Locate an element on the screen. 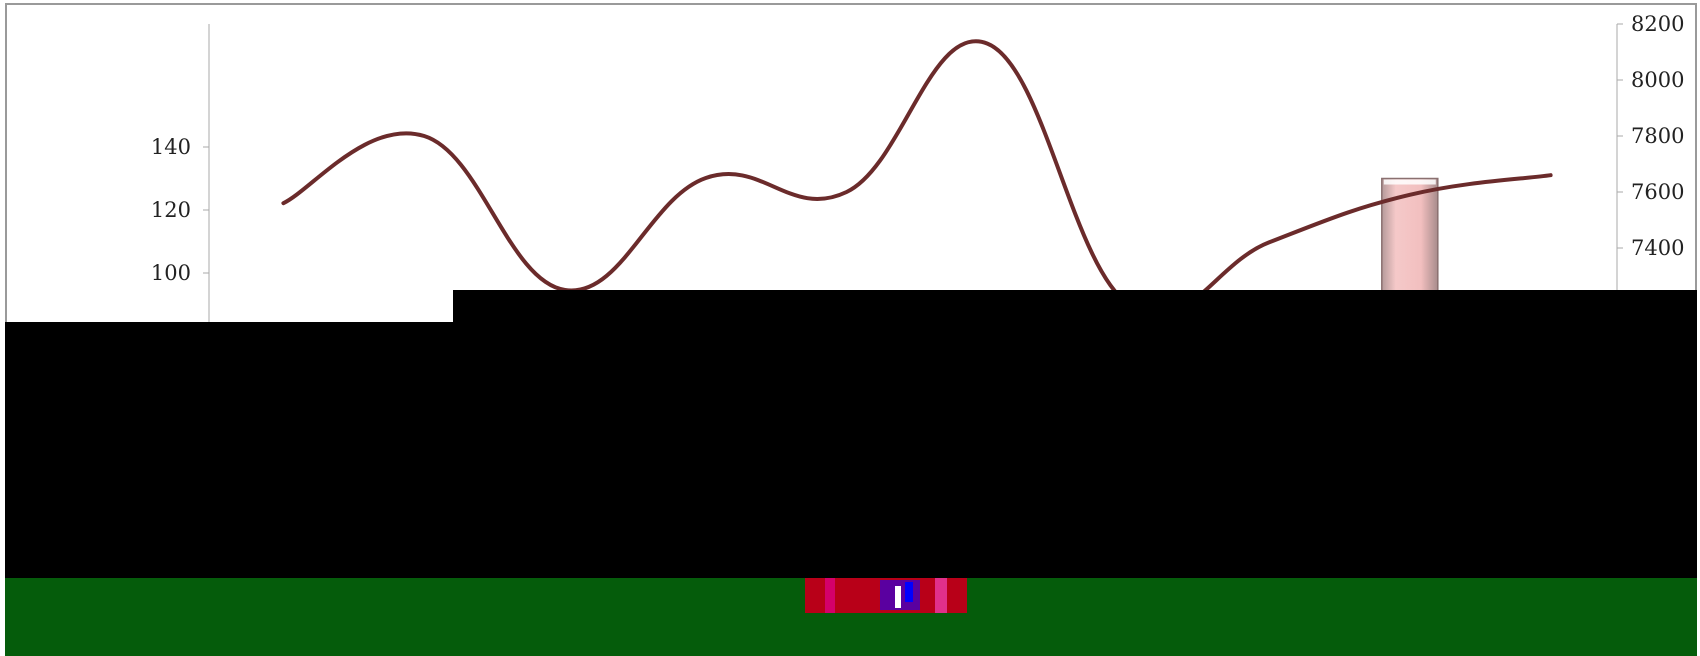  right-tick-label: 8000 is located at coordinates (1657, 80).